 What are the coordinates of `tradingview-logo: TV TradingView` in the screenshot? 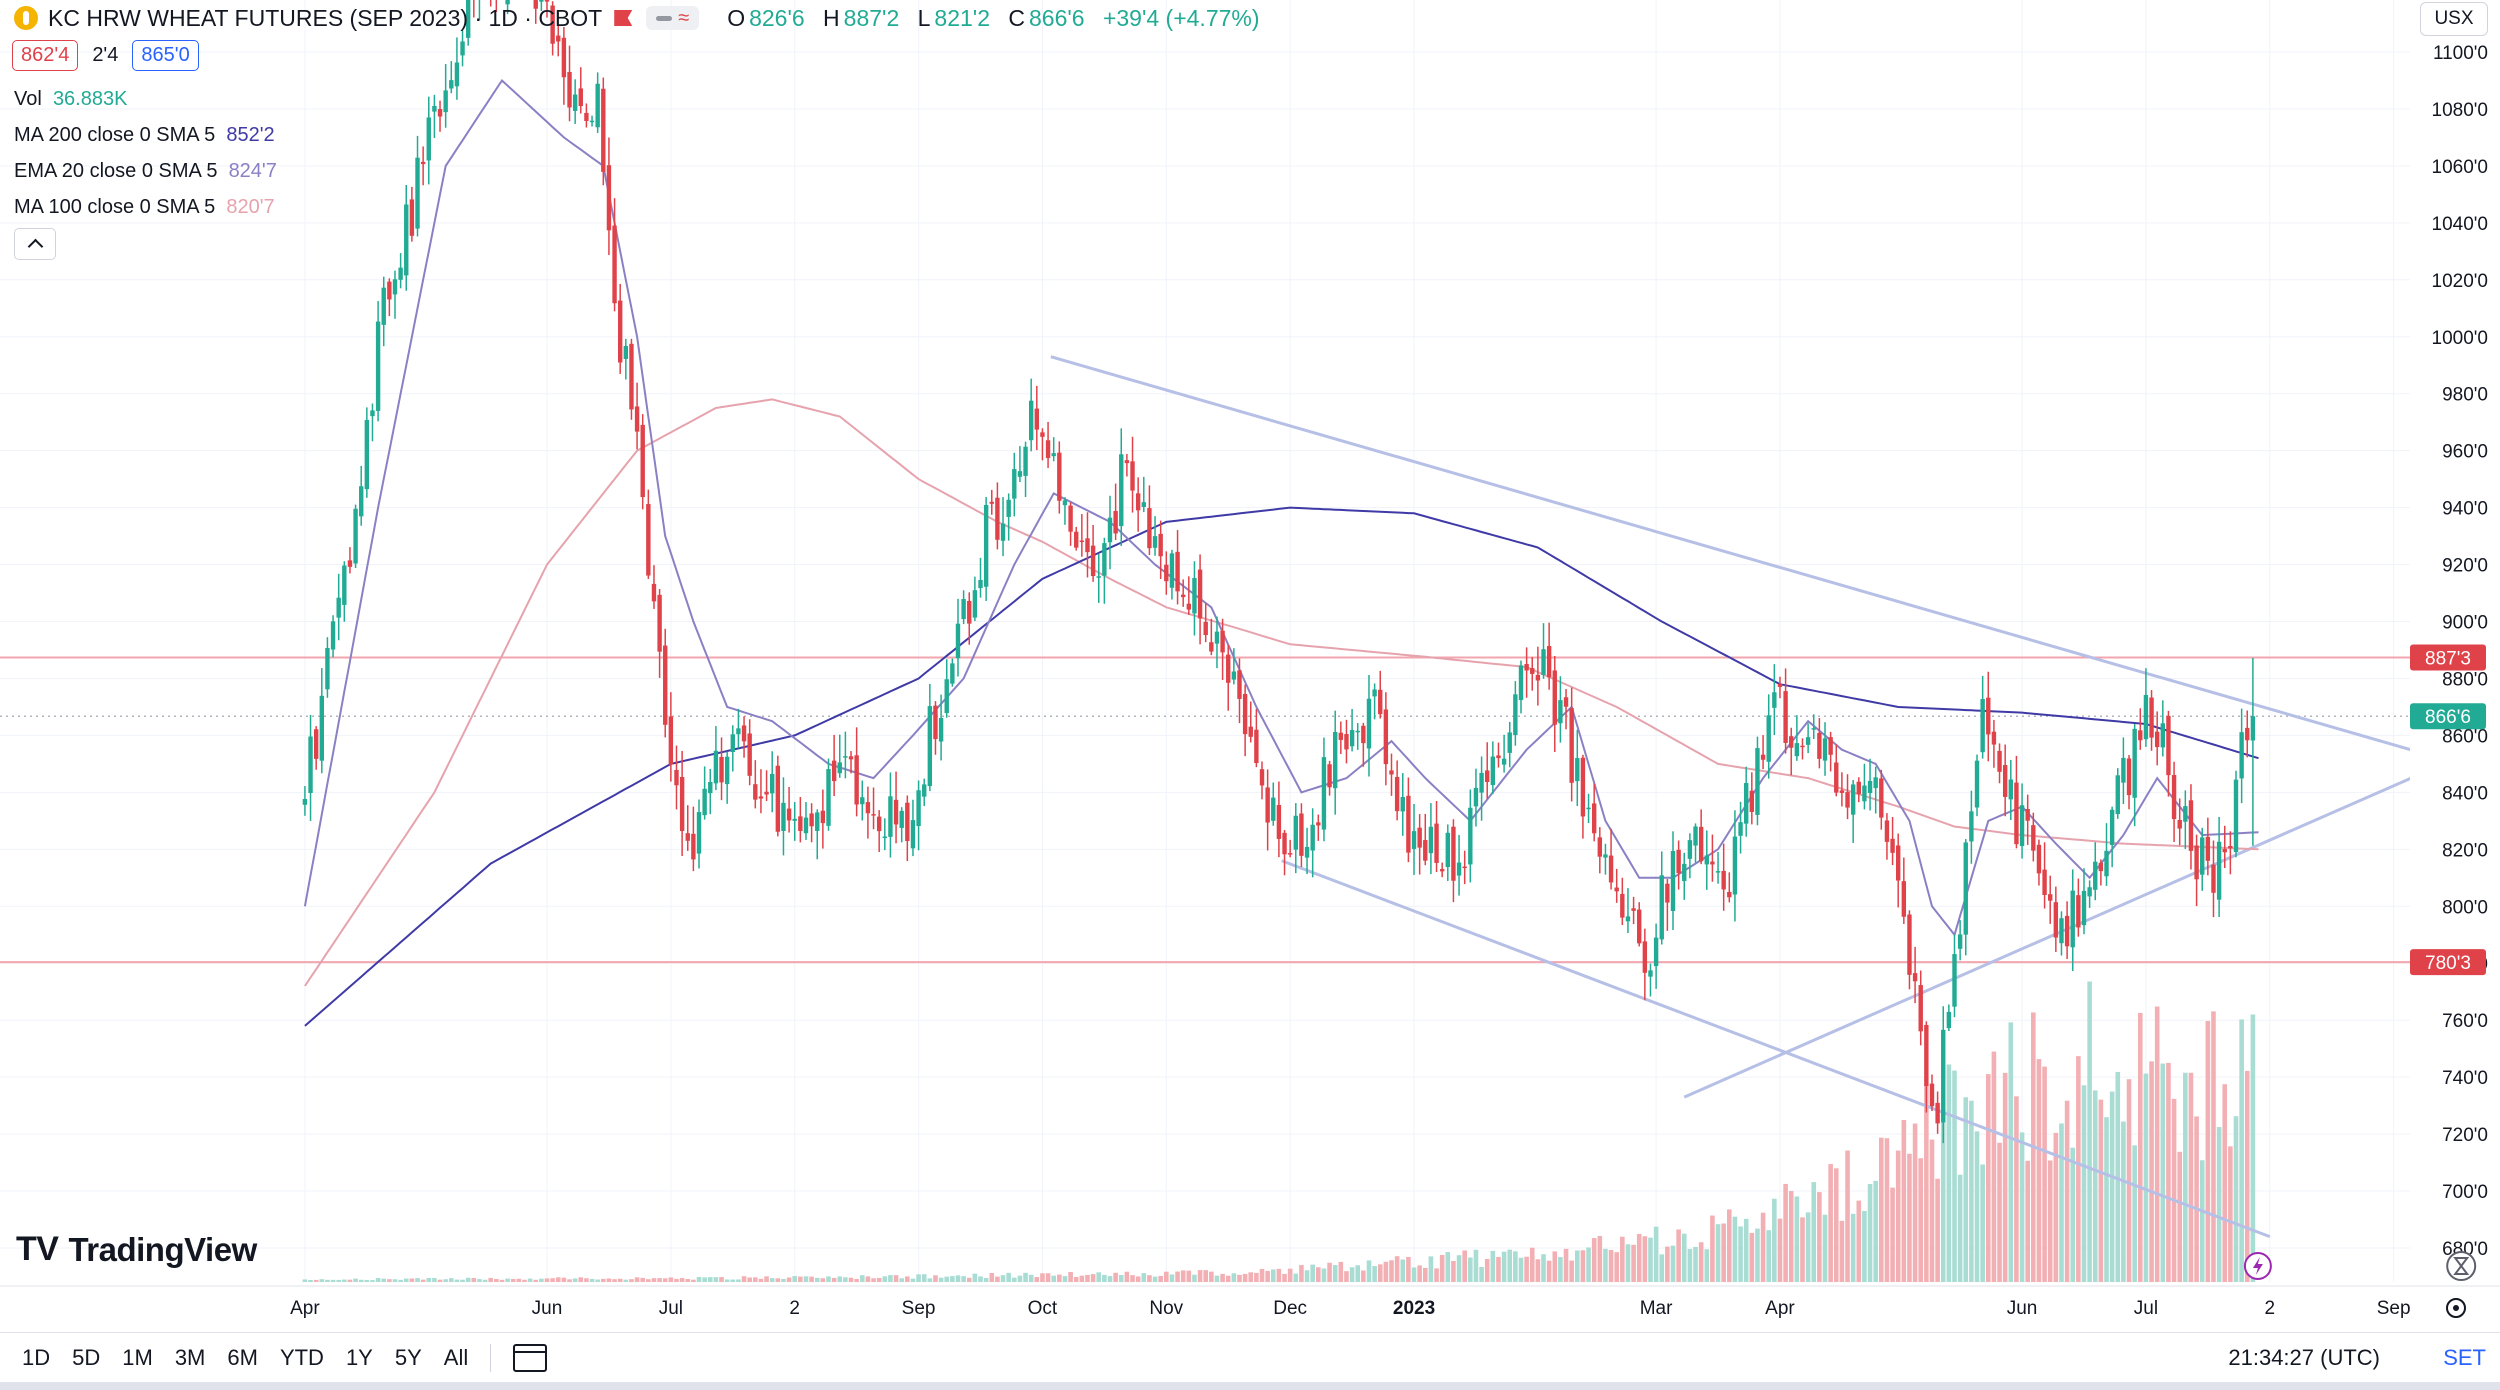 It's located at (136, 1249).